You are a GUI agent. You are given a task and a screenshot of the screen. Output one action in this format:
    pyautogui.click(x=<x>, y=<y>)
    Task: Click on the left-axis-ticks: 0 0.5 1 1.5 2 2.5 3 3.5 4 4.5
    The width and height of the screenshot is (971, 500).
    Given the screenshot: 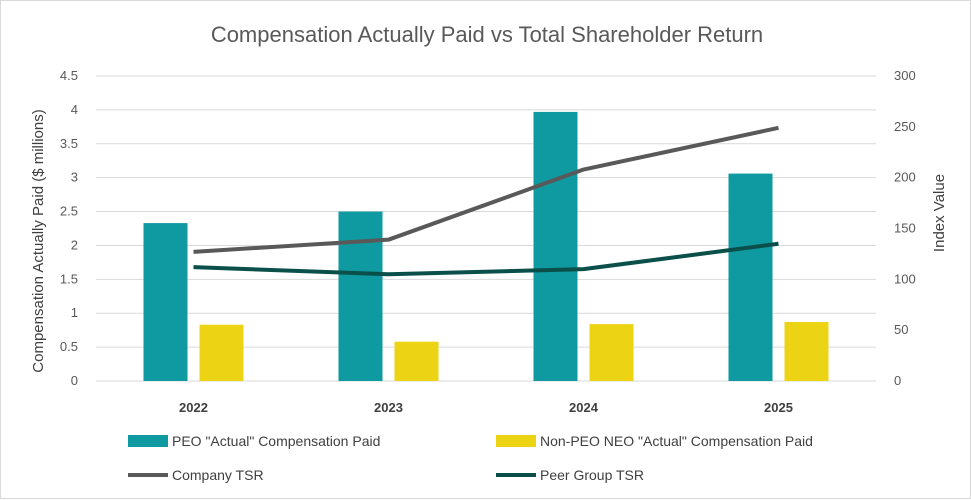 What is the action you would take?
    pyautogui.click(x=69, y=228)
    